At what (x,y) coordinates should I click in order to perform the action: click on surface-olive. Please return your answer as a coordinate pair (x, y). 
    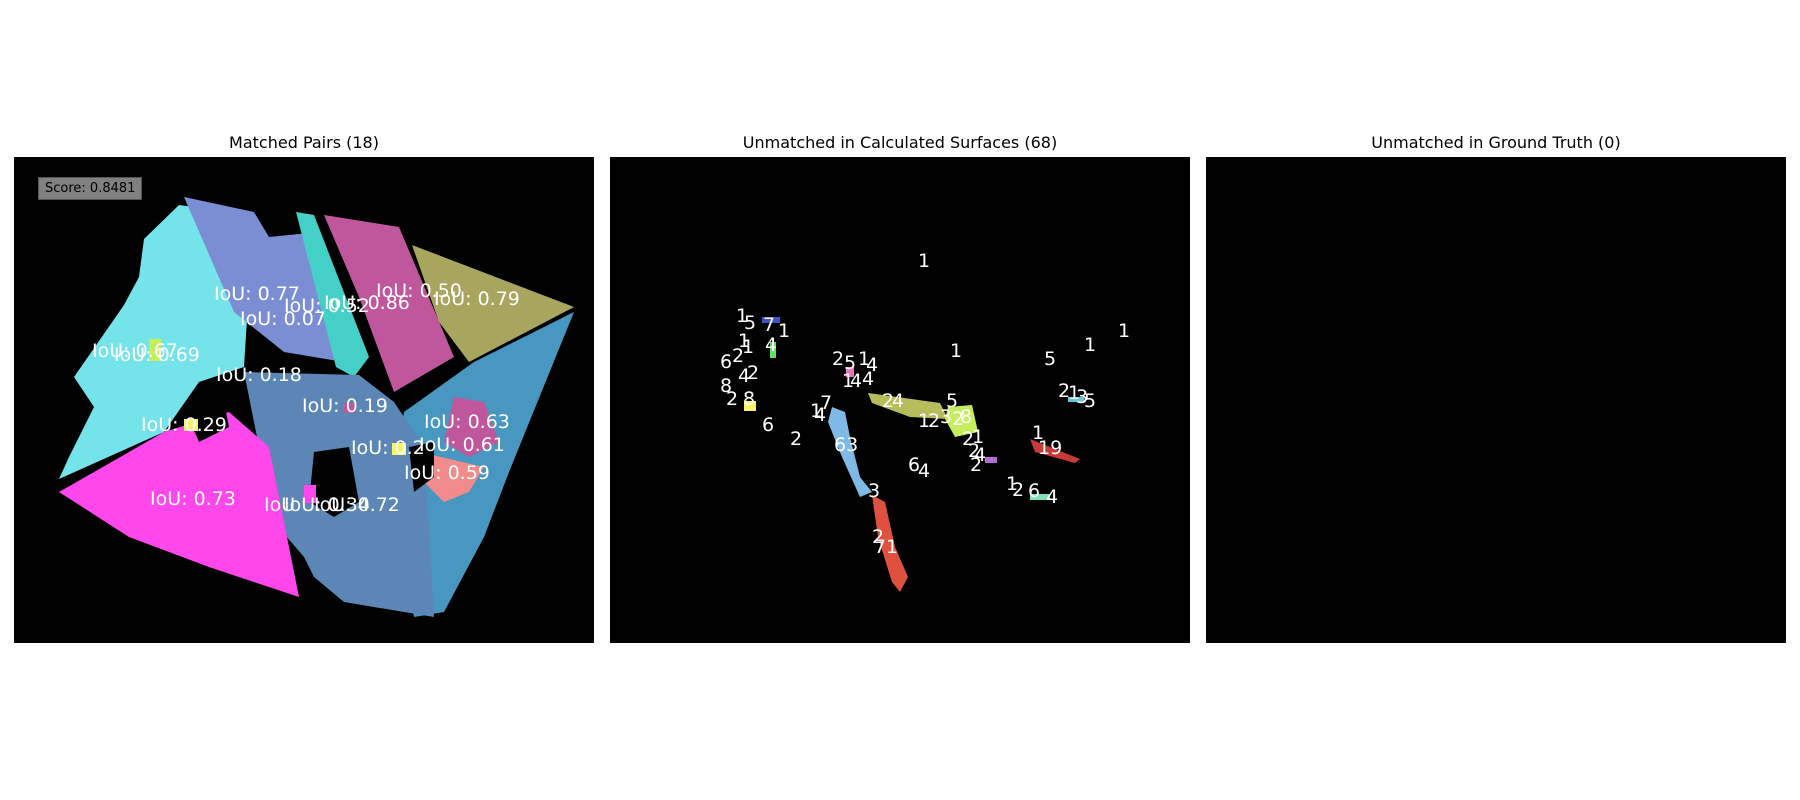
    Looking at the image, I should click on (493, 303).